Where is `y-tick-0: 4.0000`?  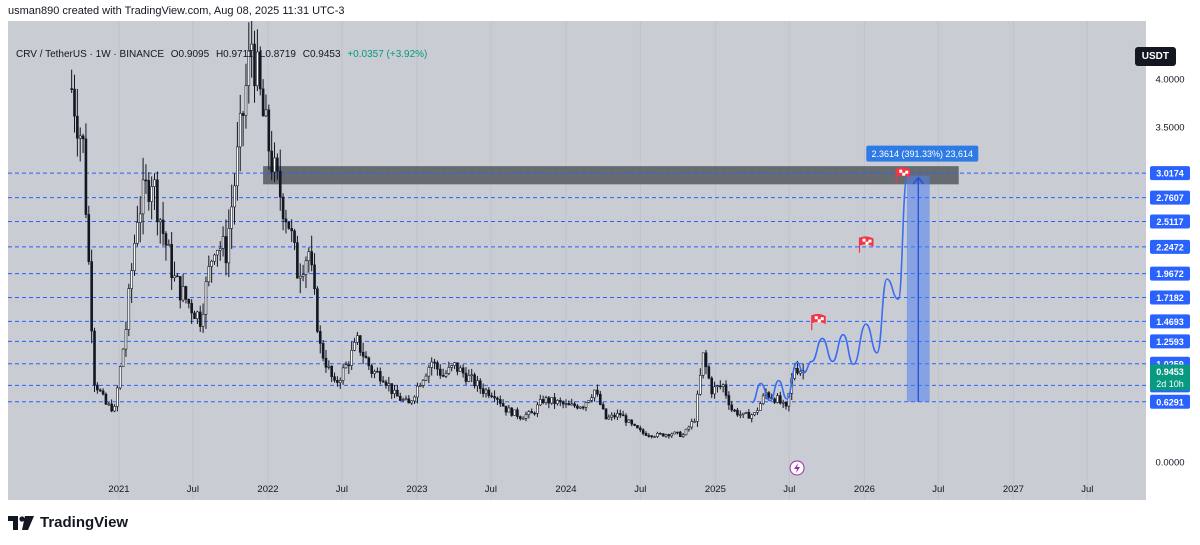
y-tick-0: 4.0000 is located at coordinates (1169, 80).